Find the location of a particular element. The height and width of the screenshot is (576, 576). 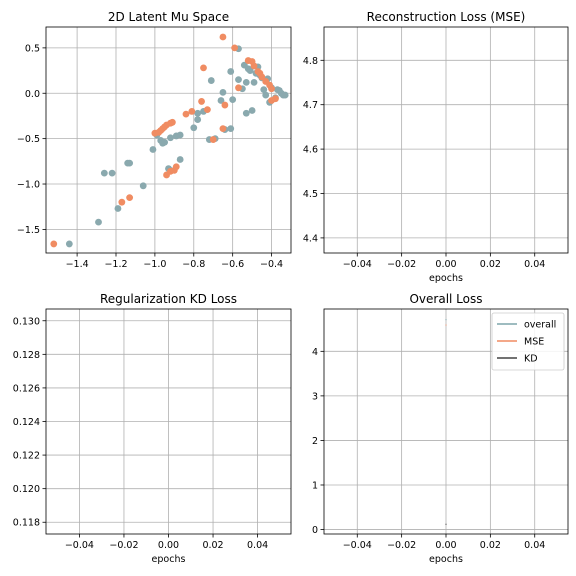

y-tick-label: −1.5 is located at coordinates (28, 230).